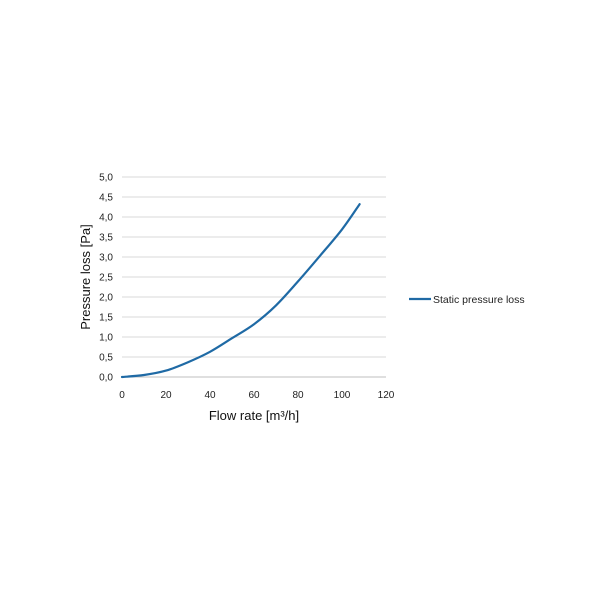 This screenshot has width=600, height=600. Describe the element at coordinates (166, 395) in the screenshot. I see `x-tick-label: 20` at that location.